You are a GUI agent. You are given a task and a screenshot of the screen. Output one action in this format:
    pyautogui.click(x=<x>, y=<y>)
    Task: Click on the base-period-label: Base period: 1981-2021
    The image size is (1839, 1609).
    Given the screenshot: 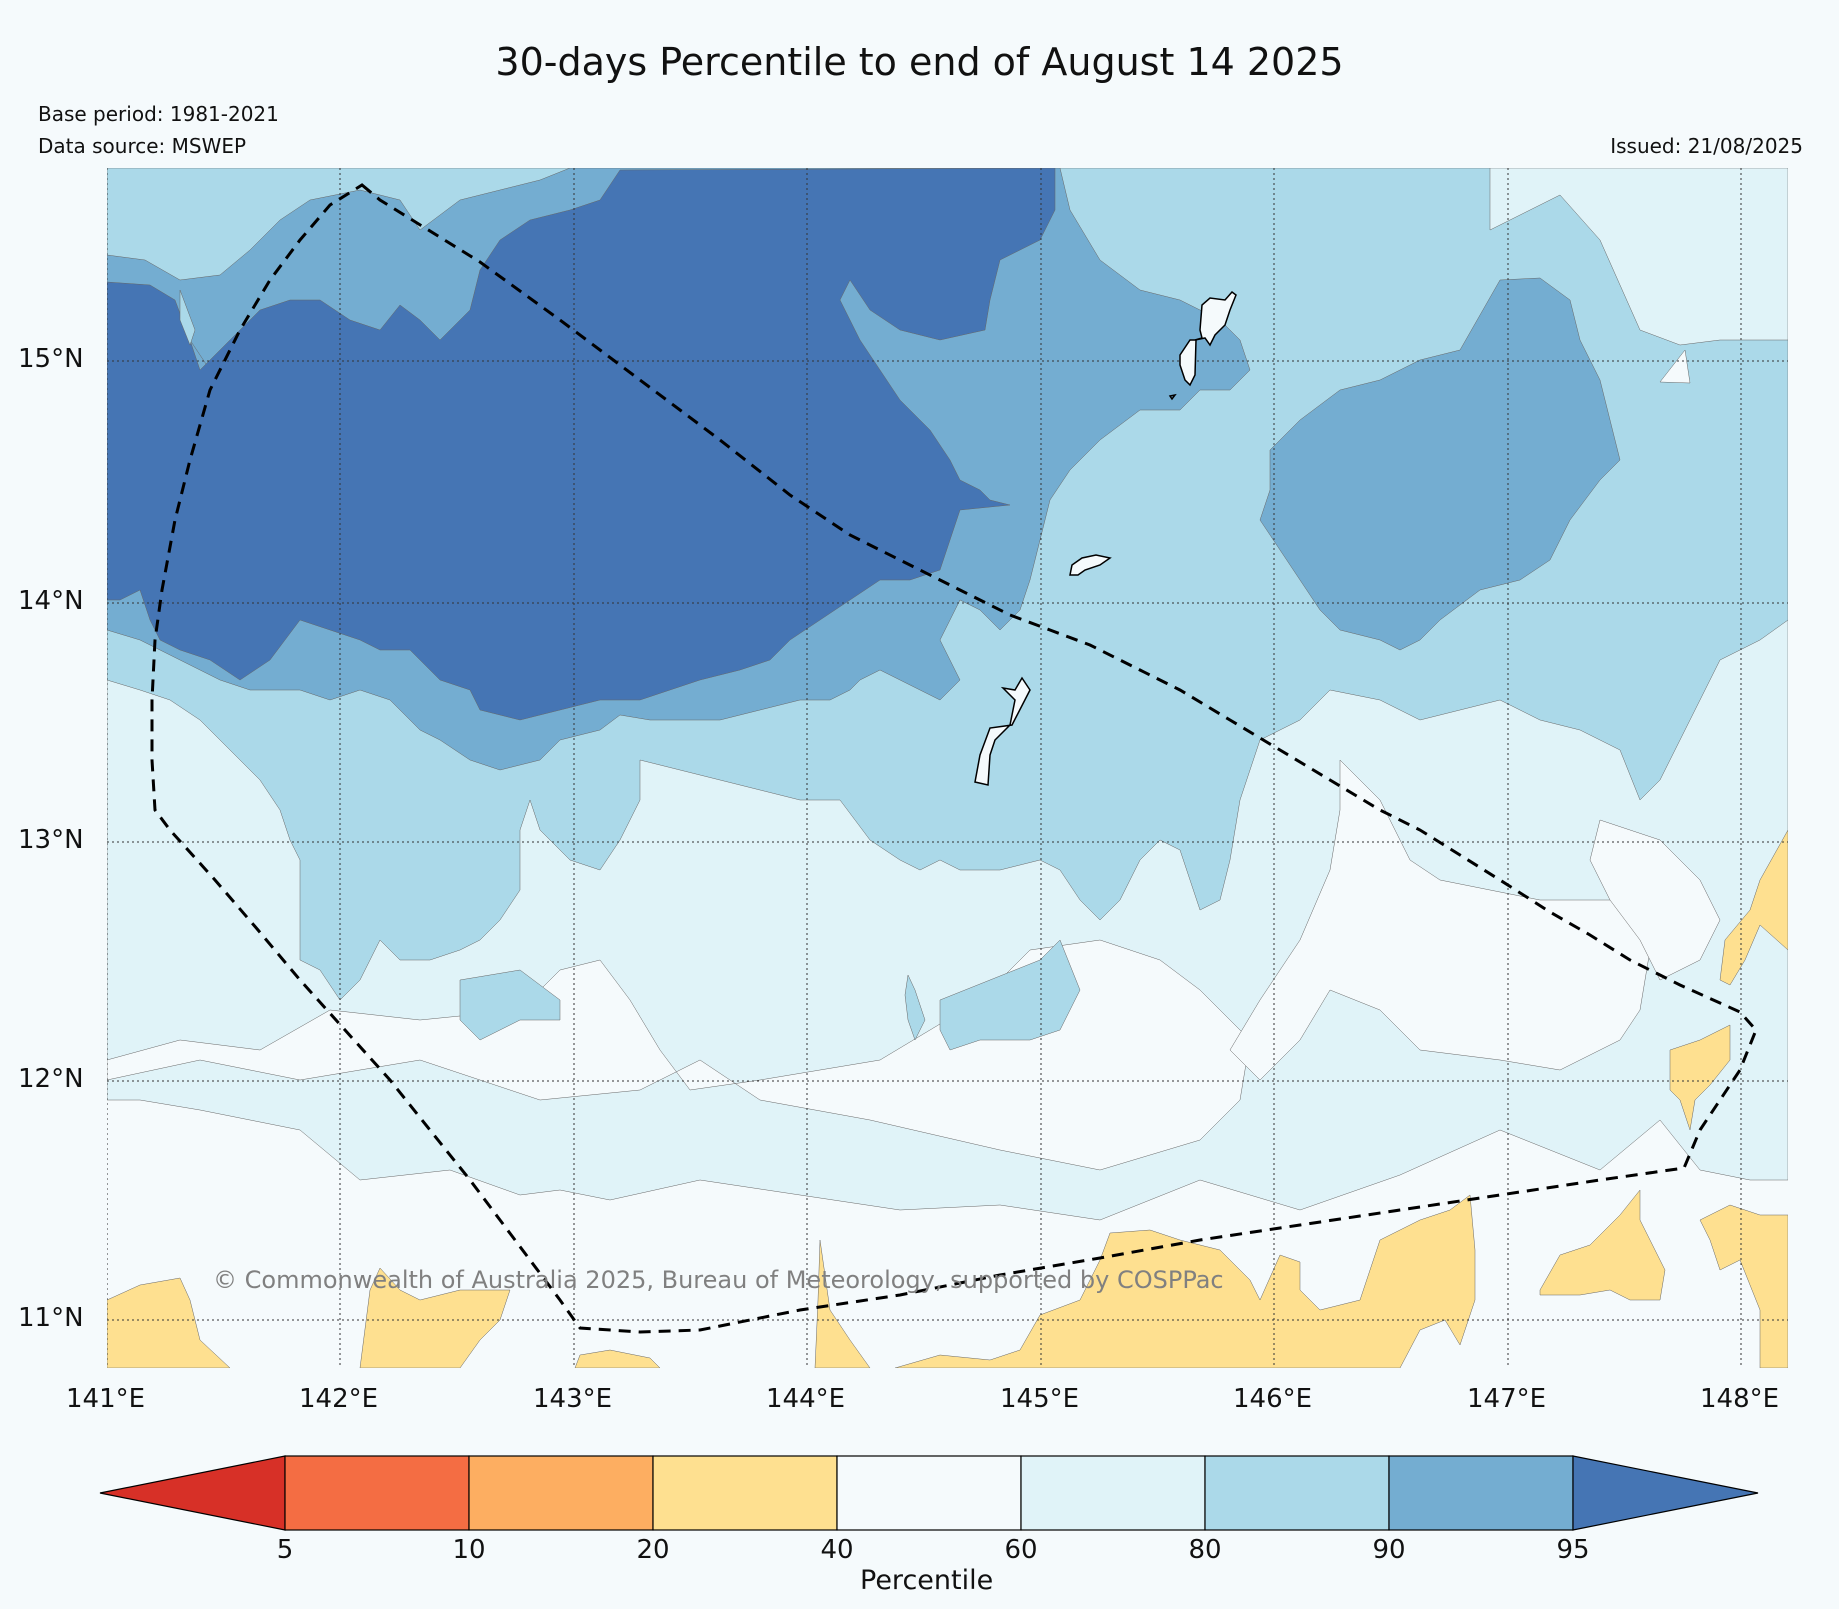 What is the action you would take?
    pyautogui.click(x=158, y=114)
    